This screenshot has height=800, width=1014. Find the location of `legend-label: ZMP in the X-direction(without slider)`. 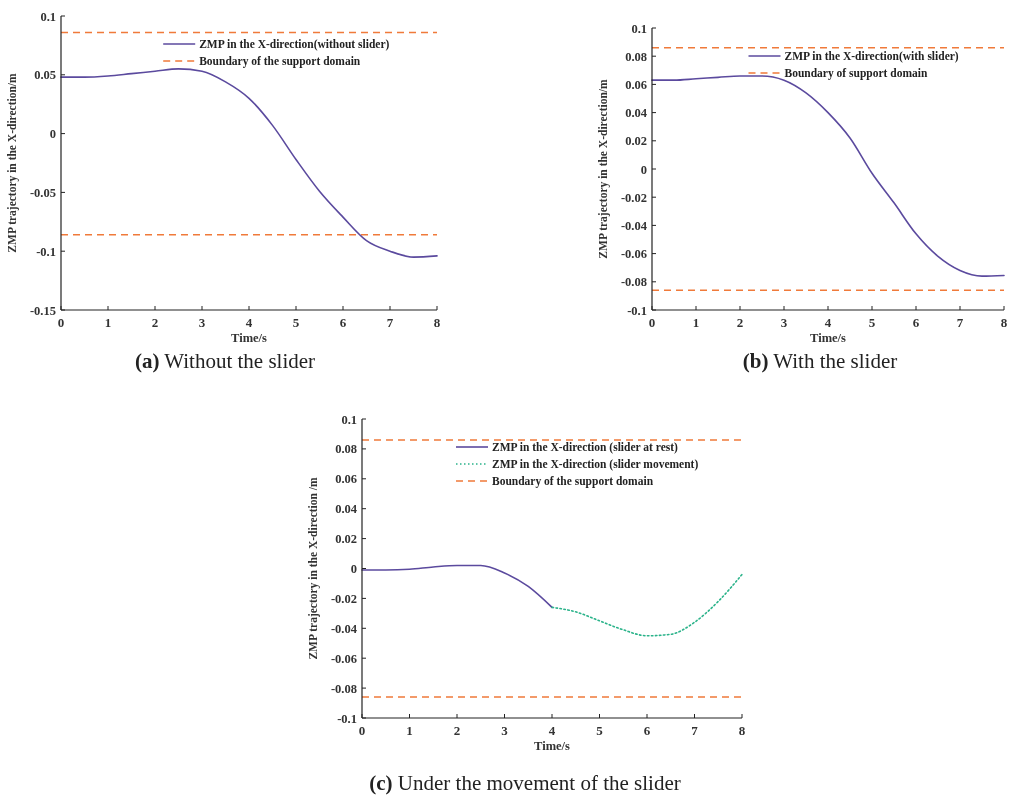

legend-label: ZMP in the X-direction(without slider) is located at coordinates (294, 44).